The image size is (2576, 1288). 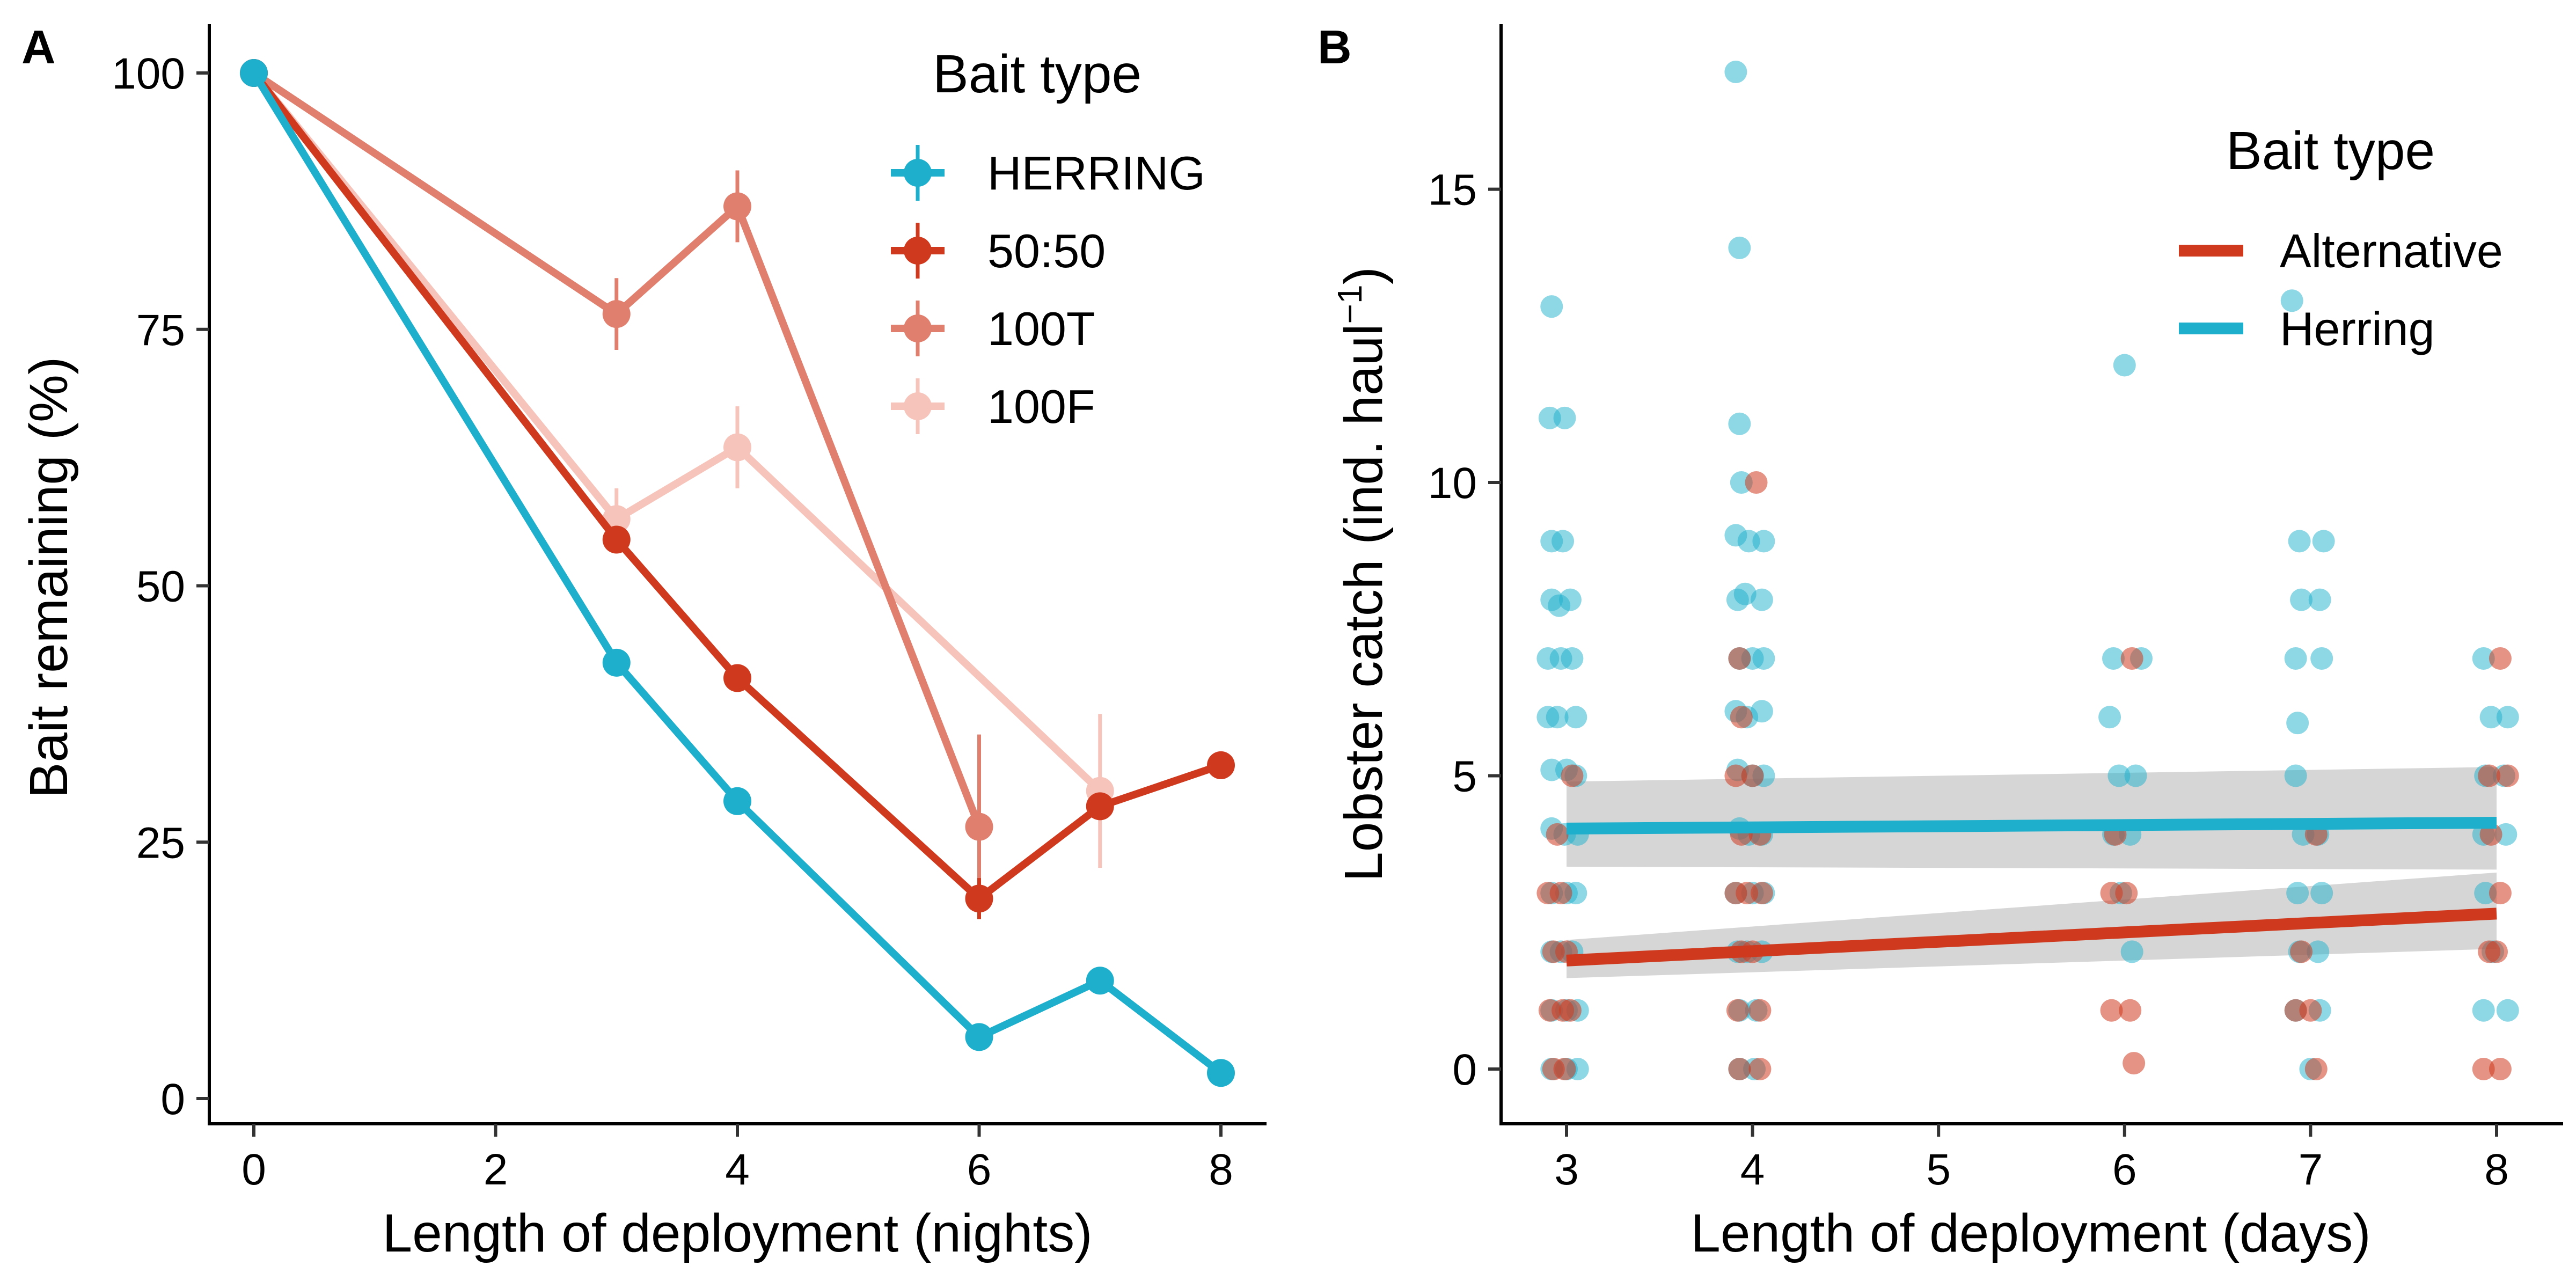 I want to click on panel-a-legend-title: Bait type, so click(x=1037, y=74).